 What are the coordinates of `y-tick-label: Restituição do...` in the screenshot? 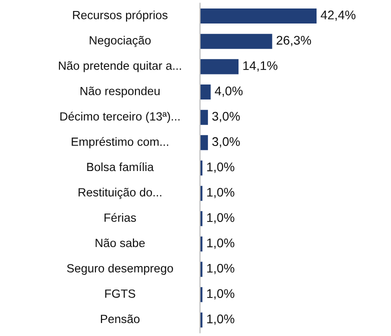 It's located at (120, 193).